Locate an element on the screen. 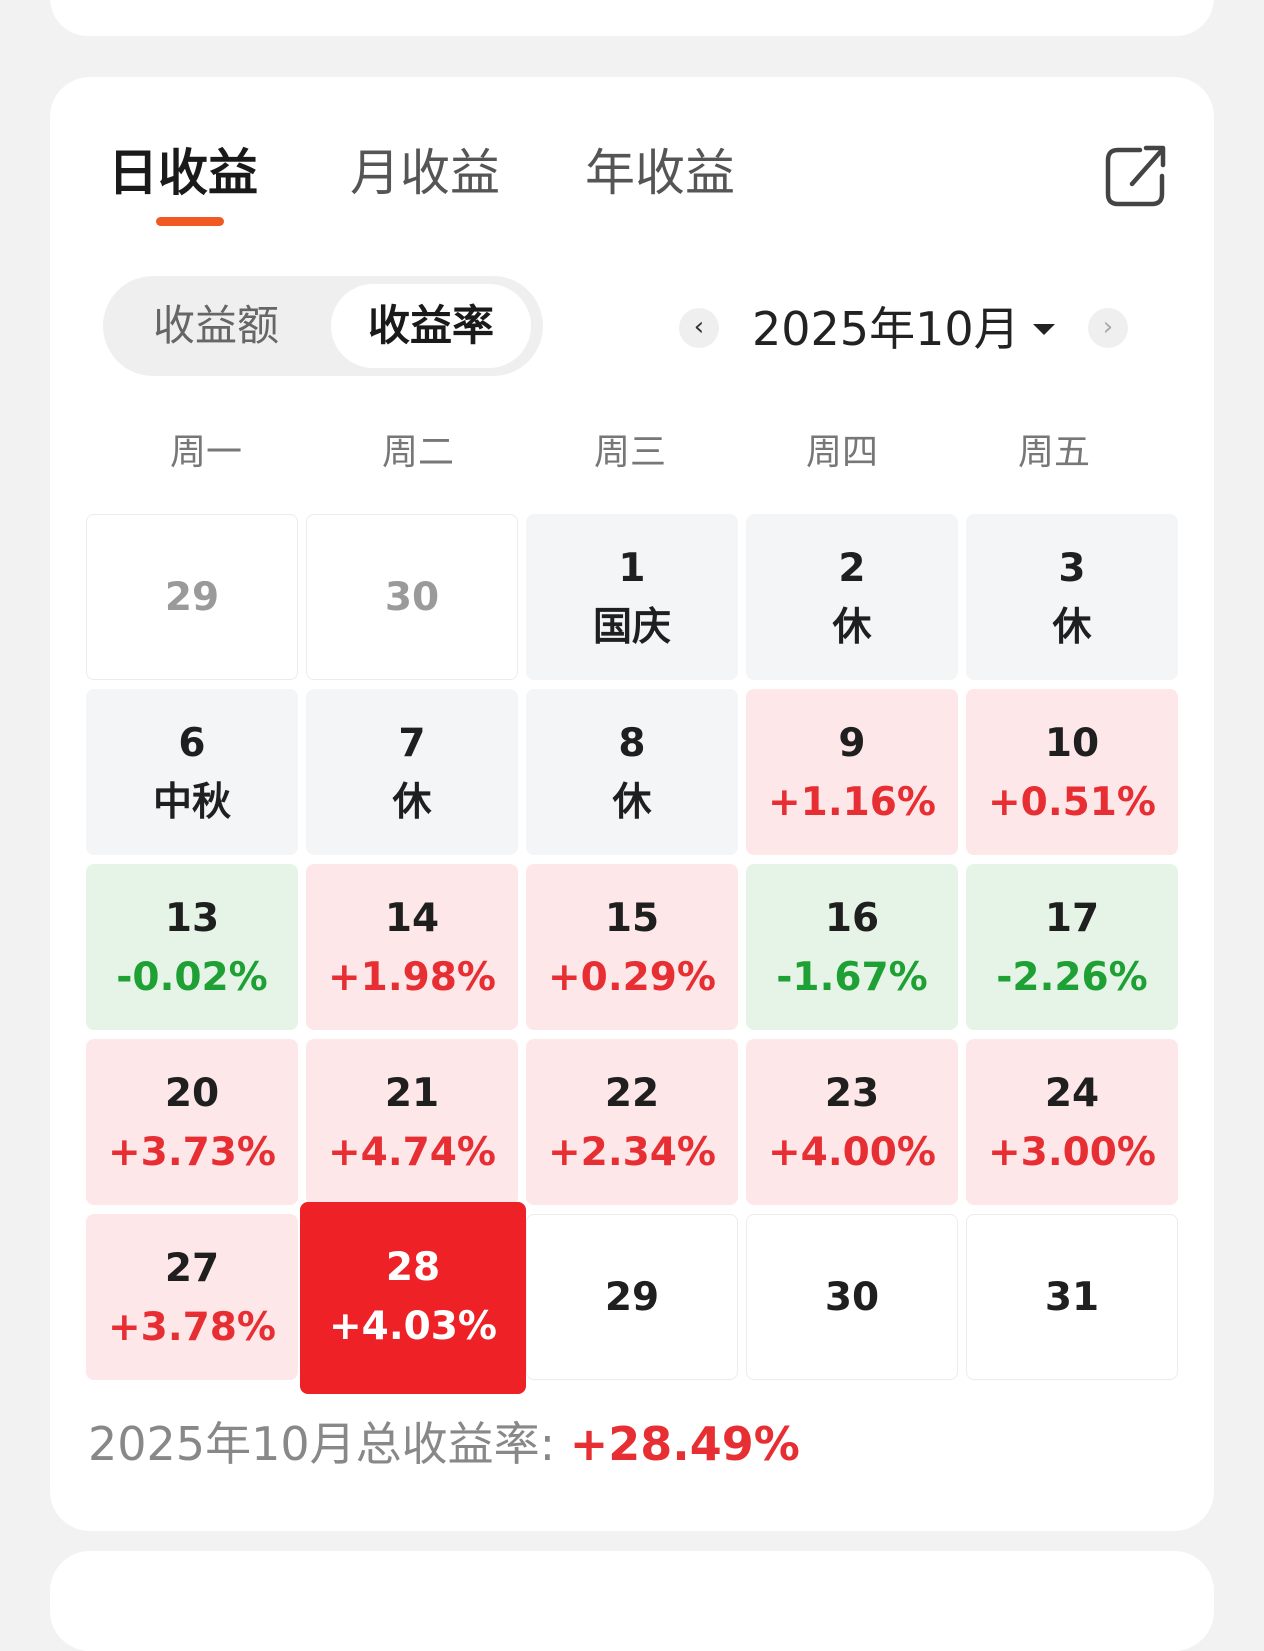  daily-return-rate: +4.03% is located at coordinates (413, 1326).